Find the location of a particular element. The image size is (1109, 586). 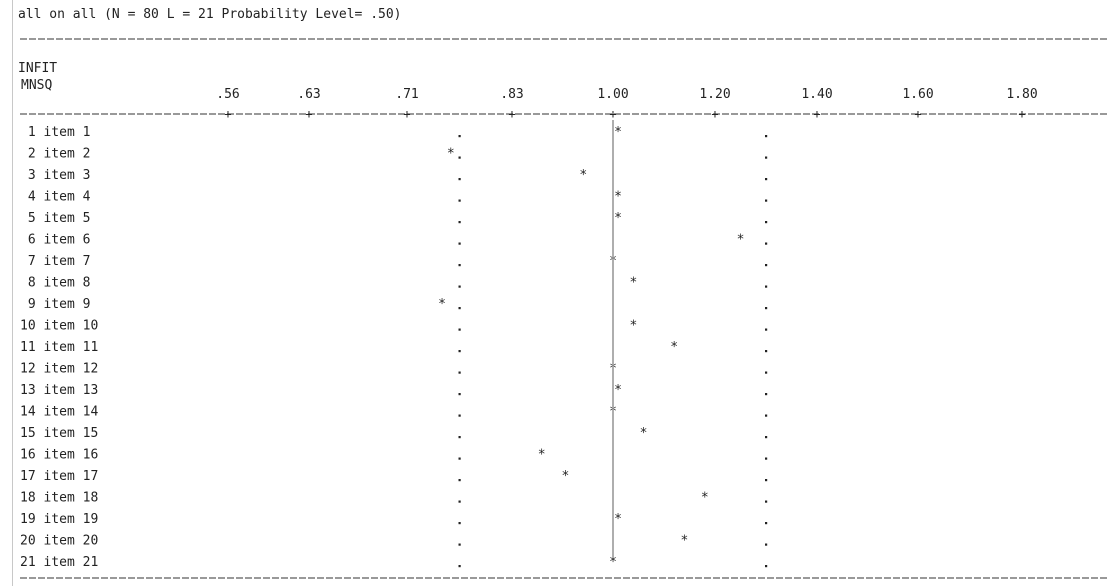

item-label: 6 item 6 is located at coordinates (55, 240).